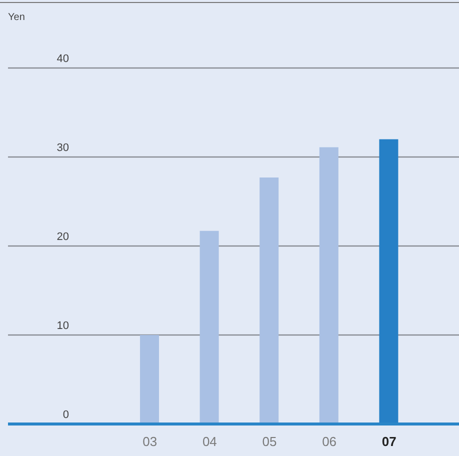 This screenshot has height=456, width=459. Describe the element at coordinates (62, 326) in the screenshot. I see `y-tick-label: 10` at that location.